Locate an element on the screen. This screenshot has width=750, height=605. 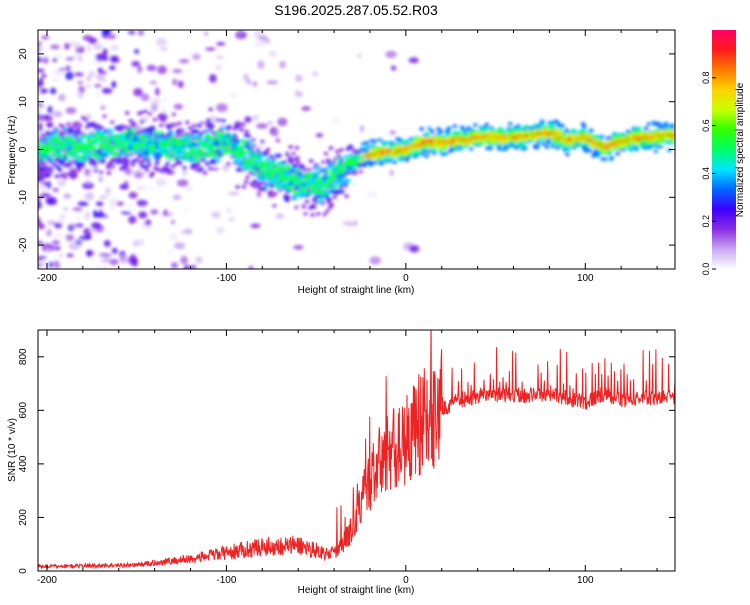
y-tick-label: -10 is located at coordinates (23, 197).